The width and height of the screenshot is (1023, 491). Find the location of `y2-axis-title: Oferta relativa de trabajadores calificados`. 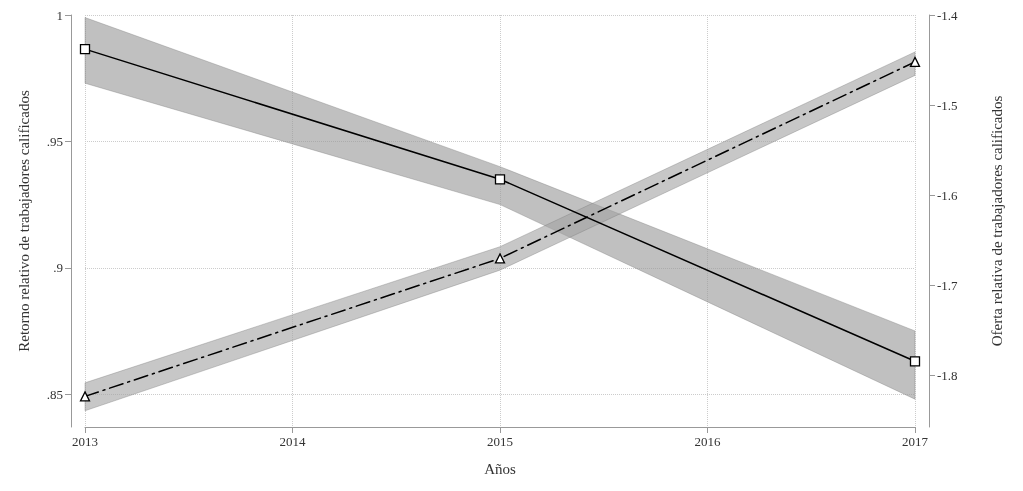

y2-axis-title: Oferta relativa de trabajadores calificados is located at coordinates (996, 221).